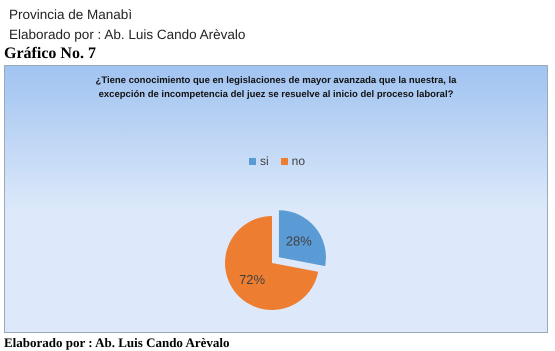 This screenshot has width=555, height=351. Describe the element at coordinates (252, 279) in the screenshot. I see `data-label: 72%` at that location.